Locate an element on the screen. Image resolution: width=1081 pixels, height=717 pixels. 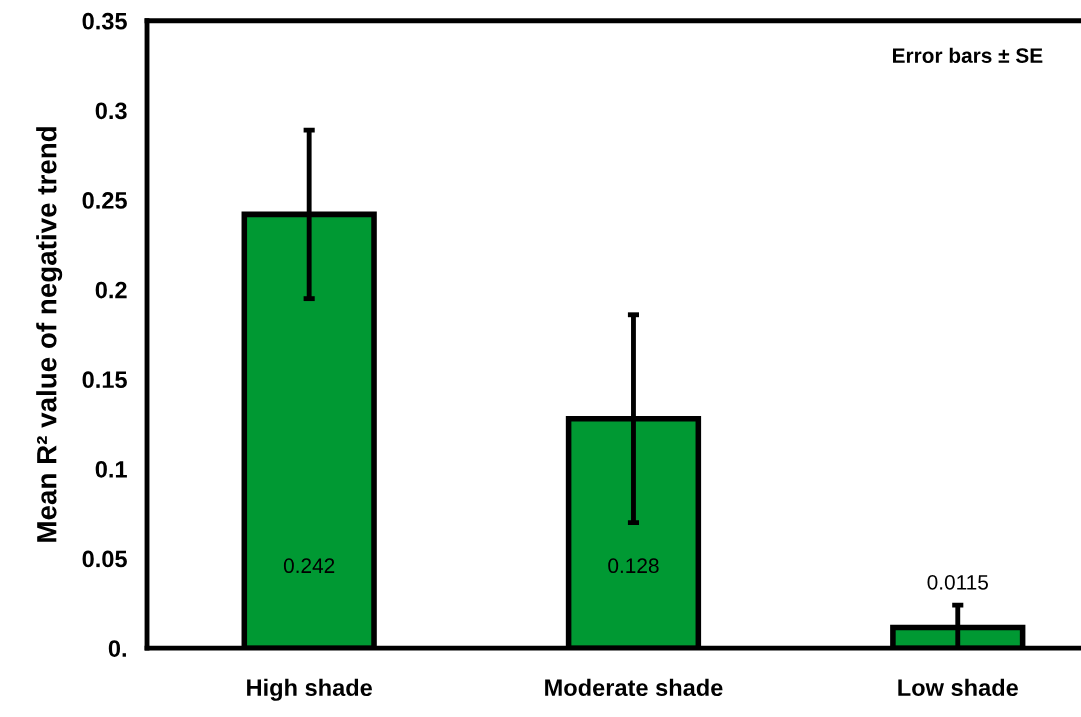
y-tick-label: 0.2 is located at coordinates (111, 290).